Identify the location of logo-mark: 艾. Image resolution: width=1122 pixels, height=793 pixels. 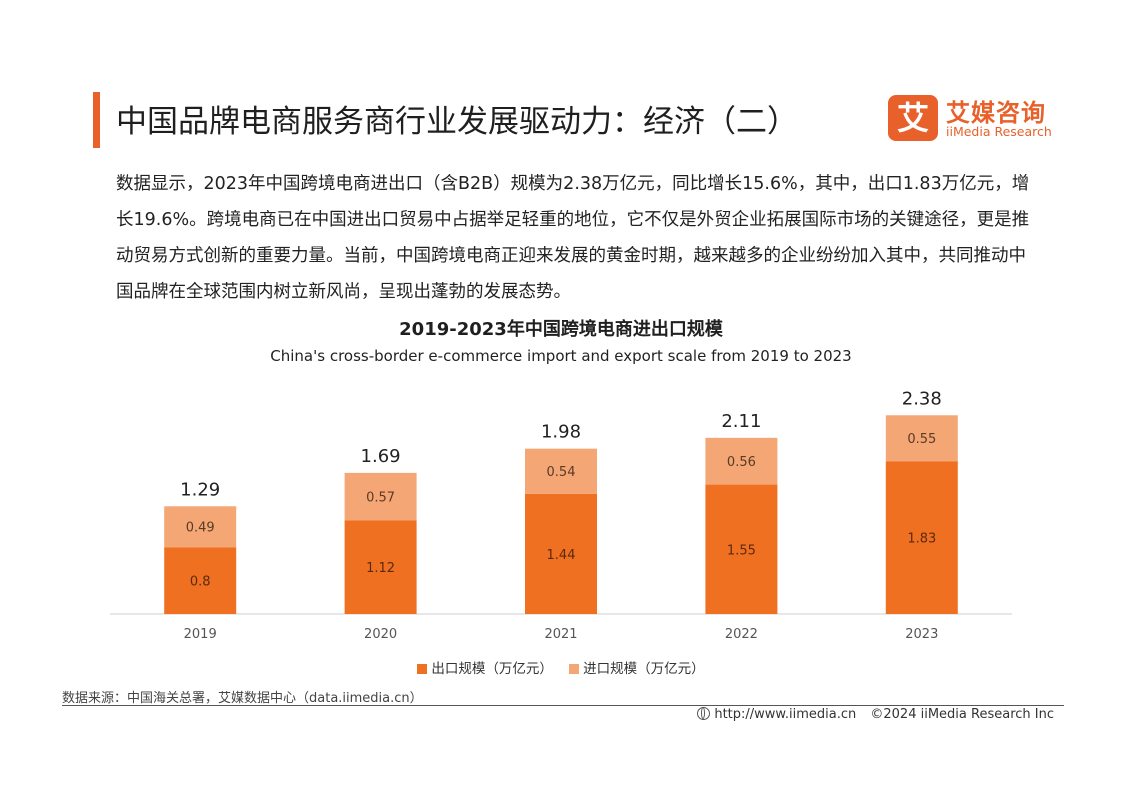
(913, 118).